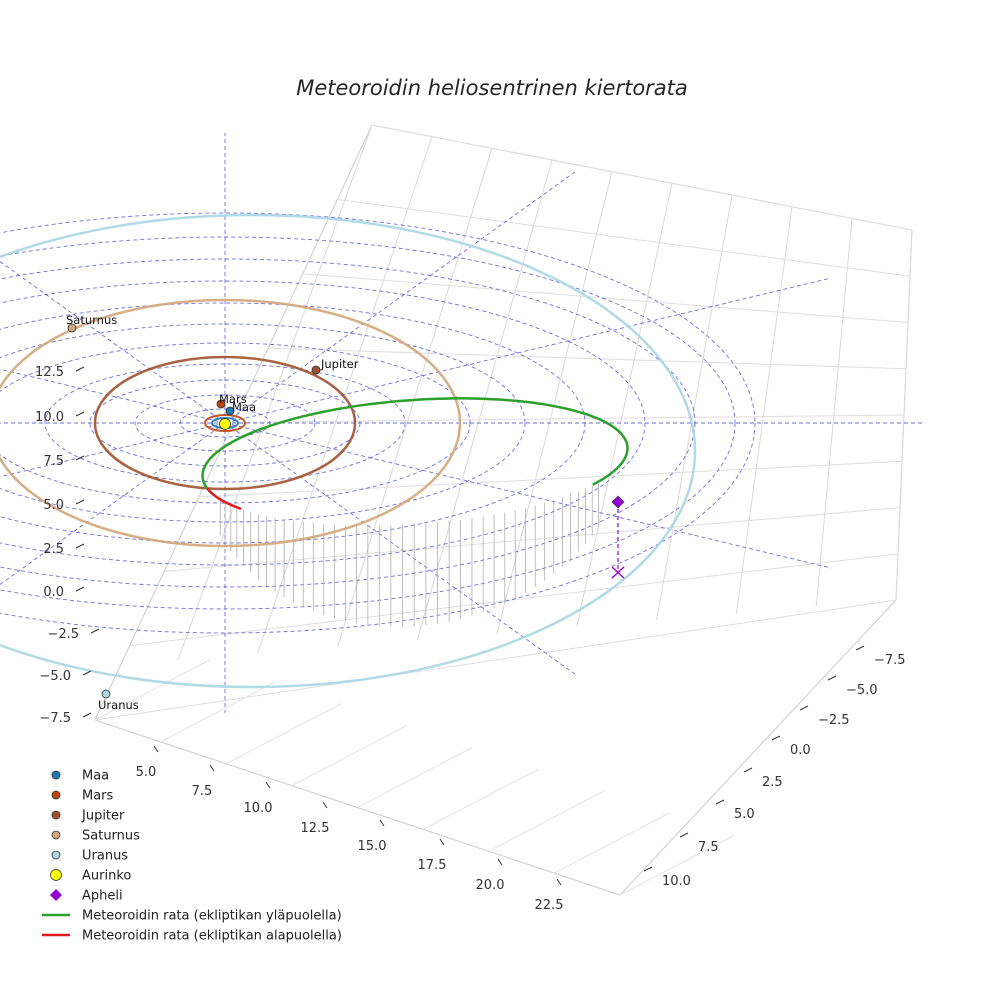 Image resolution: width=984 pixels, height=984 pixels. I want to click on z-tick-label: −7.5, so click(55, 718).